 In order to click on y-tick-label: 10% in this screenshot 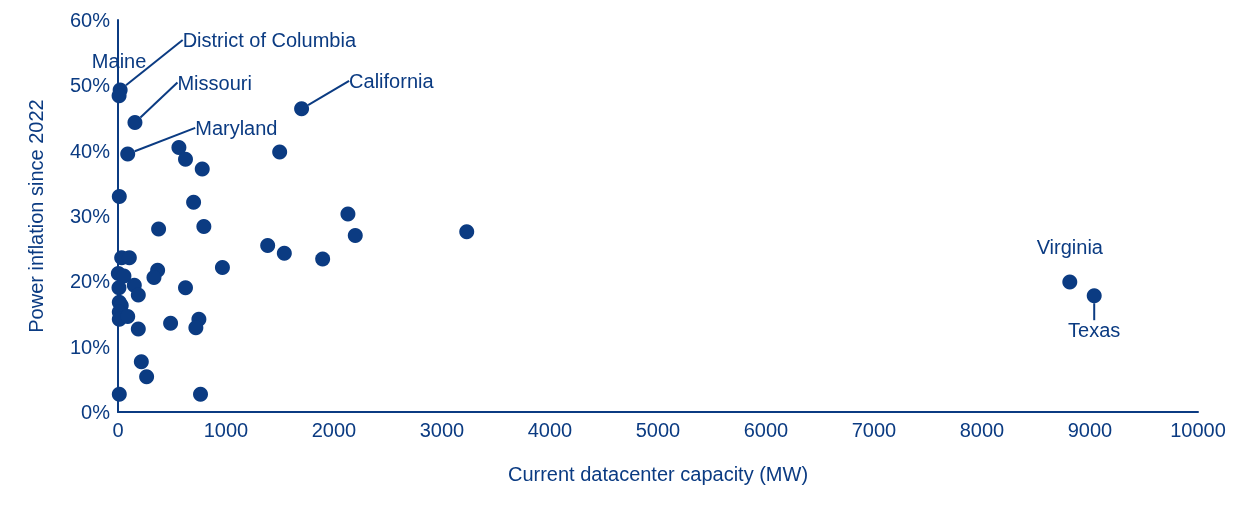, I will do `click(90, 346)`.